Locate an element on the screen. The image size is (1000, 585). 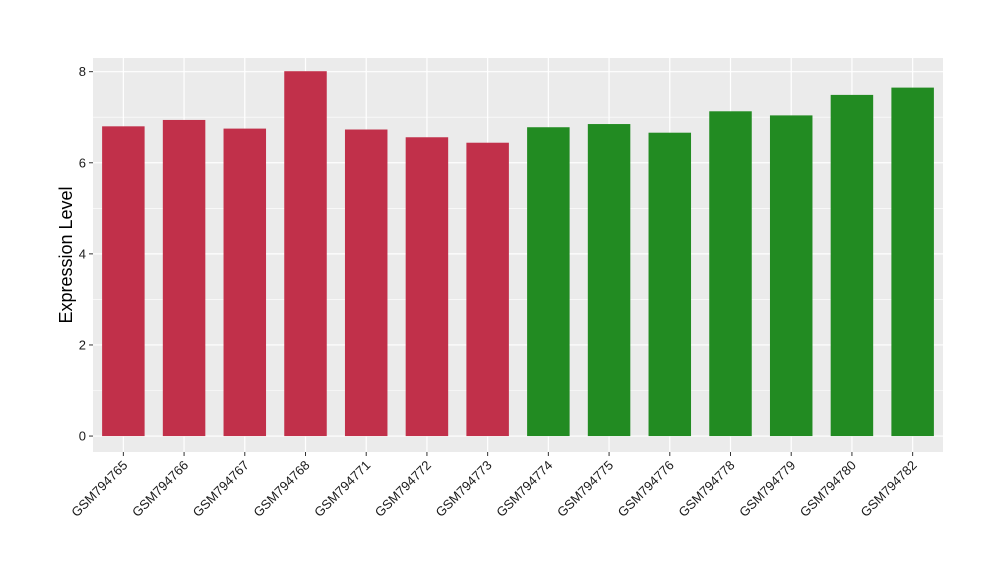
x-tick-label: GSM794778 is located at coordinates (706, 489).